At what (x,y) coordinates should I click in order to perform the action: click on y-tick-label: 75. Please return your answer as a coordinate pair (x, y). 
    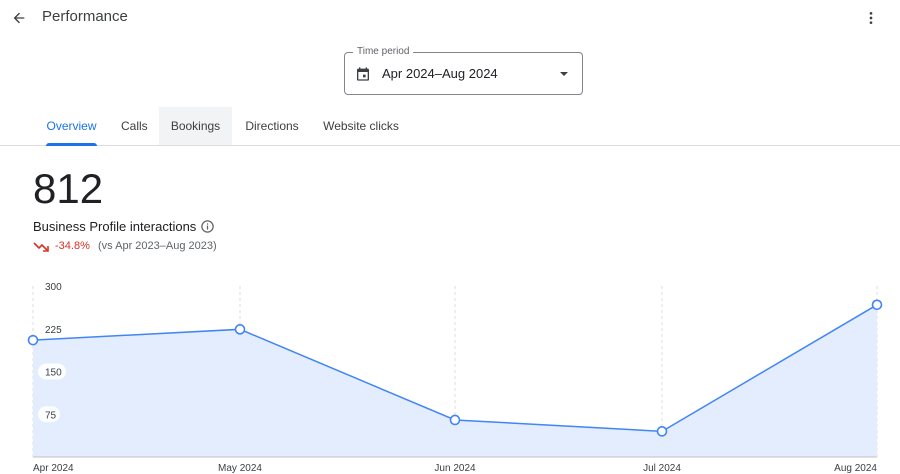
    Looking at the image, I should click on (51, 415).